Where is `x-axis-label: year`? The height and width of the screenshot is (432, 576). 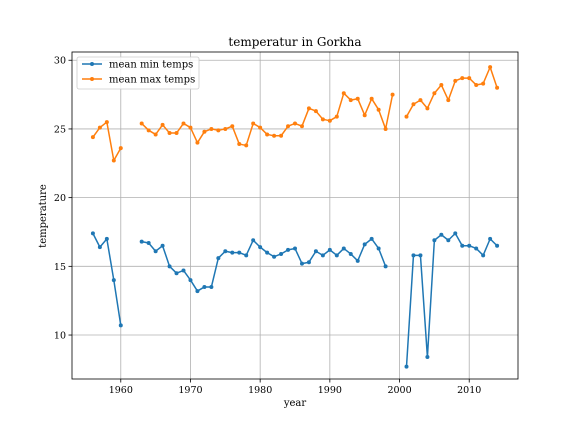 x-axis-label: year is located at coordinates (295, 403).